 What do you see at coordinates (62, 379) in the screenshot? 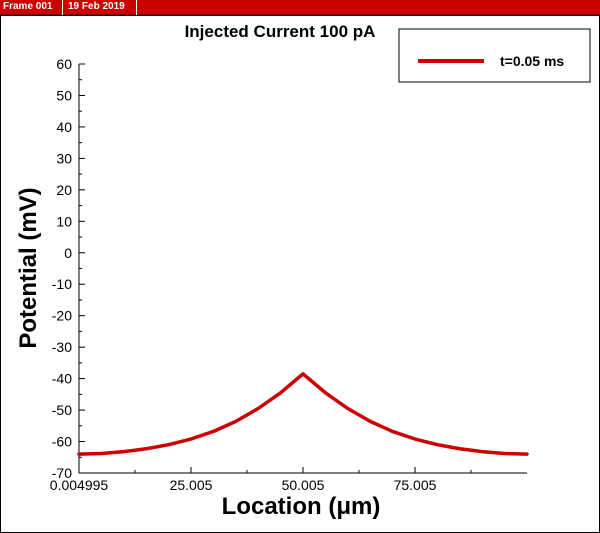
I see `y-tick-label: -40` at bounding box center [62, 379].